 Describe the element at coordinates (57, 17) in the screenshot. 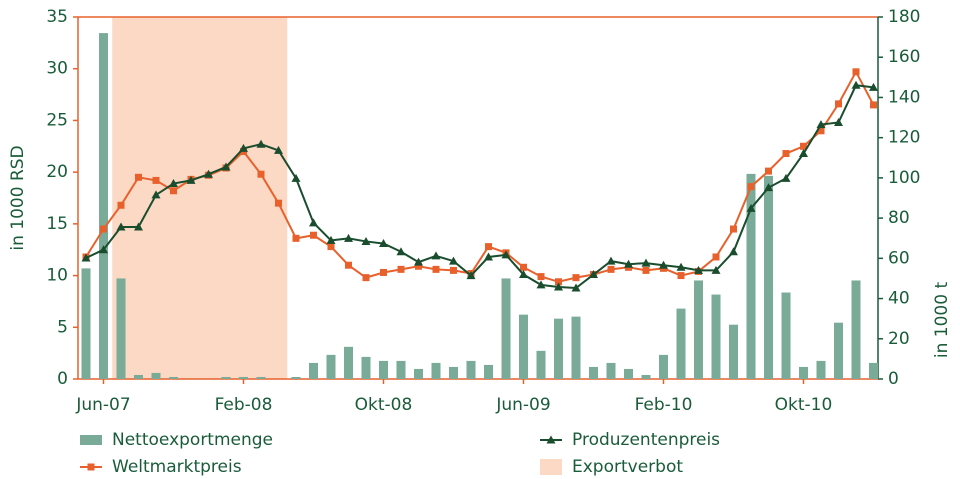

I see `y-tick-label: 35` at that location.